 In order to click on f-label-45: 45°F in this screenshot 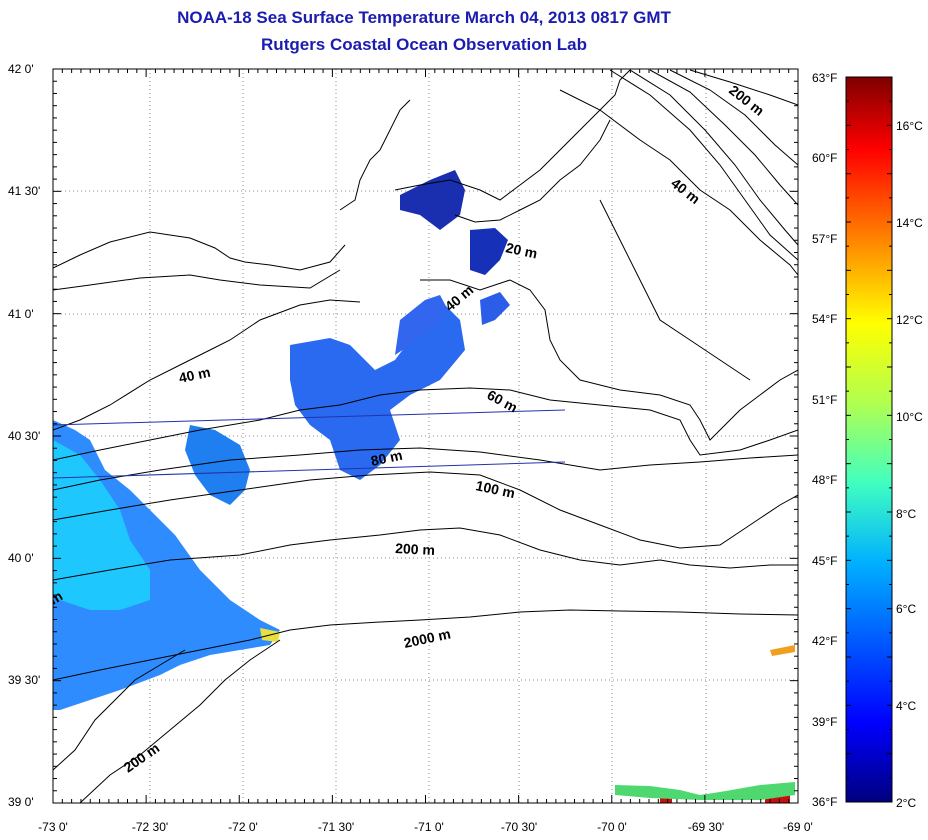, I will do `click(825, 561)`.